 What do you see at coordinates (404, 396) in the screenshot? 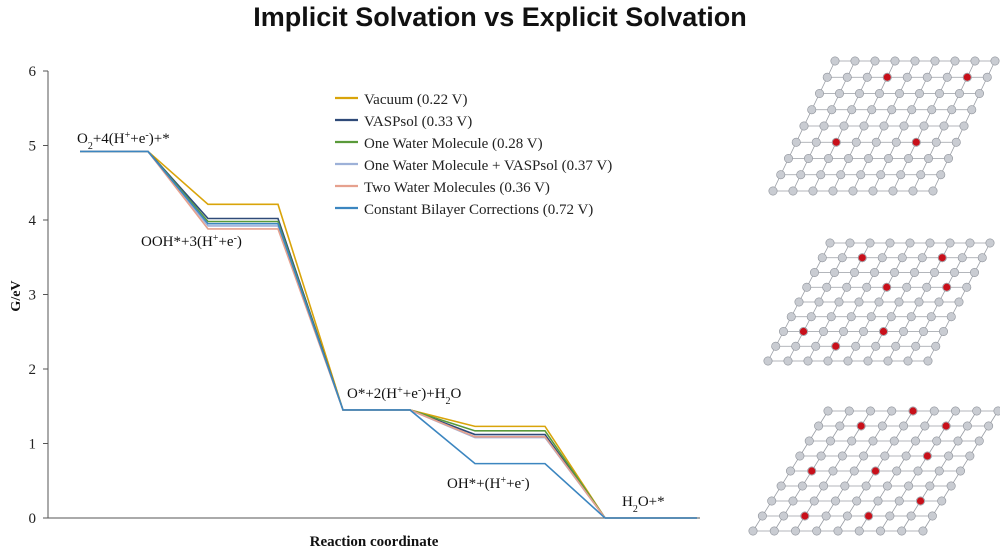
I see `step-label: O*+2(H++e-)+H2O` at bounding box center [404, 396].